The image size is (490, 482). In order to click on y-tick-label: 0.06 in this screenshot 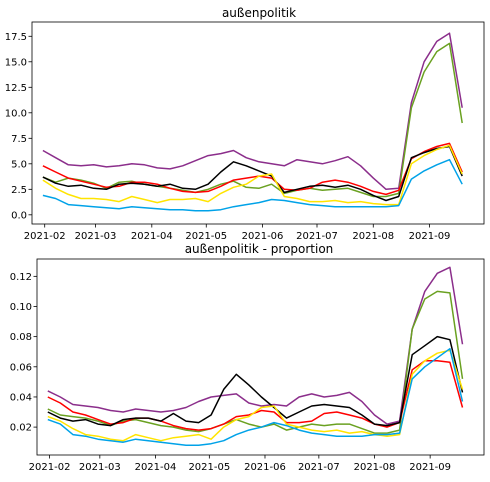, I will do `click(21, 367)`.